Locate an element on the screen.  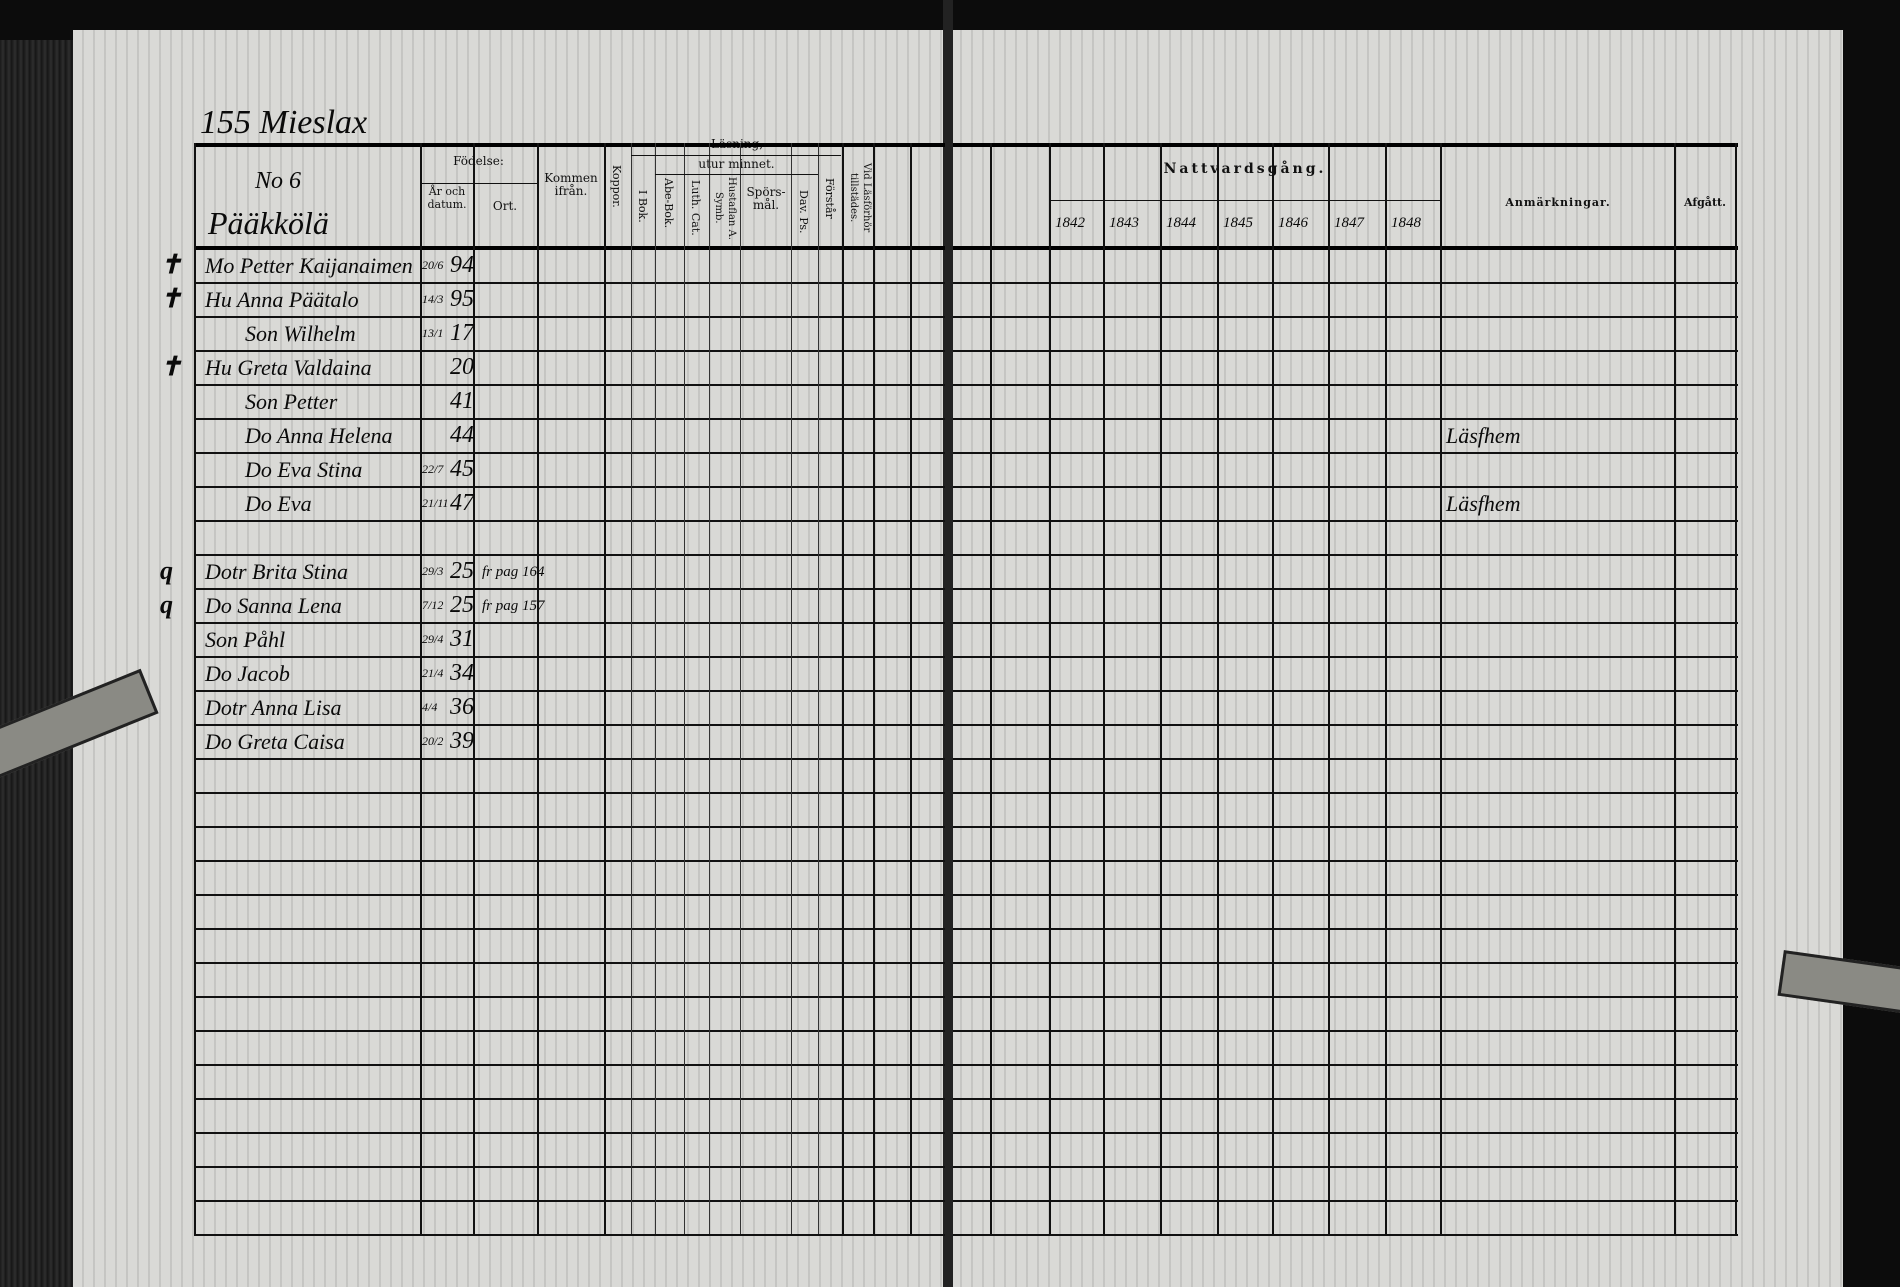
birth-year: 34 is located at coordinates (462, 673).